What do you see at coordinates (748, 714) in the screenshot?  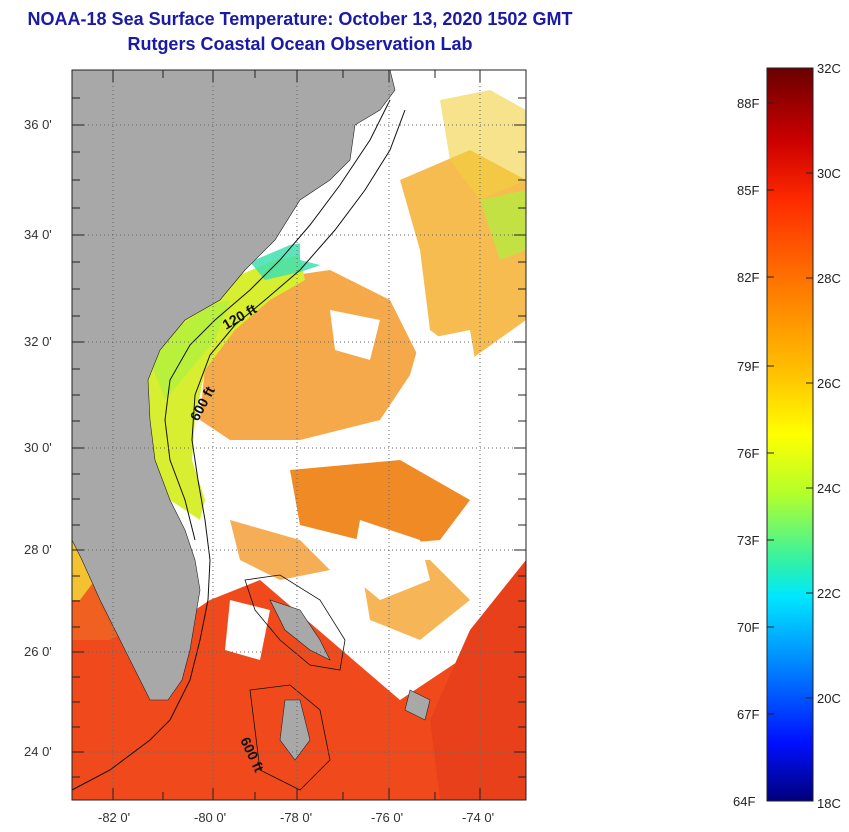 I see `colorbar-label-67f: 67F` at bounding box center [748, 714].